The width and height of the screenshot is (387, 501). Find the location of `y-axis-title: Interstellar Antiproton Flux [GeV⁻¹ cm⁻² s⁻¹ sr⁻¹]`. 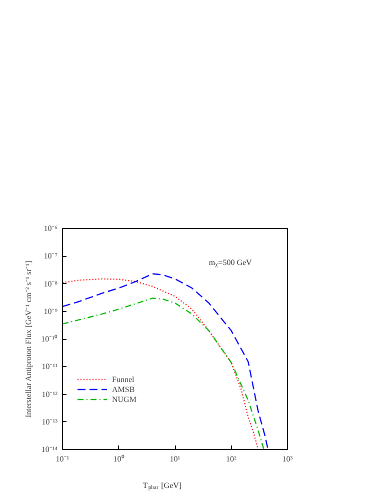

y-axis-title: Interstellar Antiproton Flux [GeV⁻¹ cm⁻² s⁻¹ sr⁻¹] is located at coordinates (29, 339).